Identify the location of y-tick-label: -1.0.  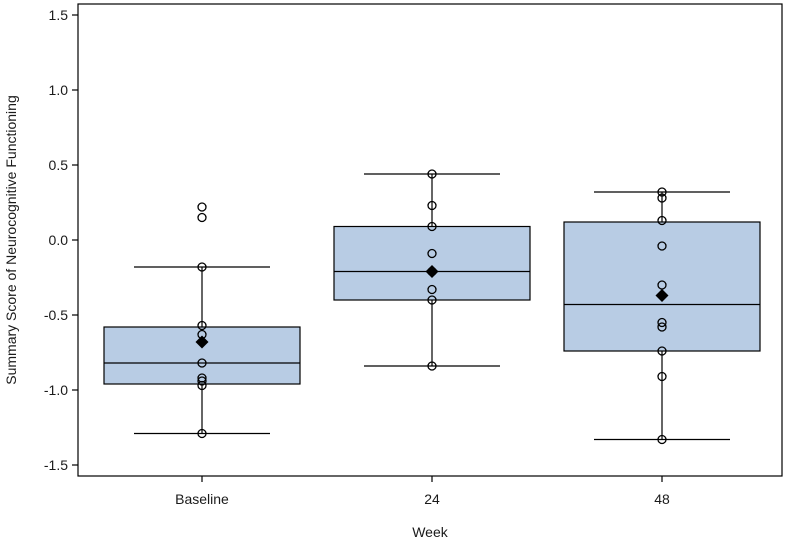
(56, 390).